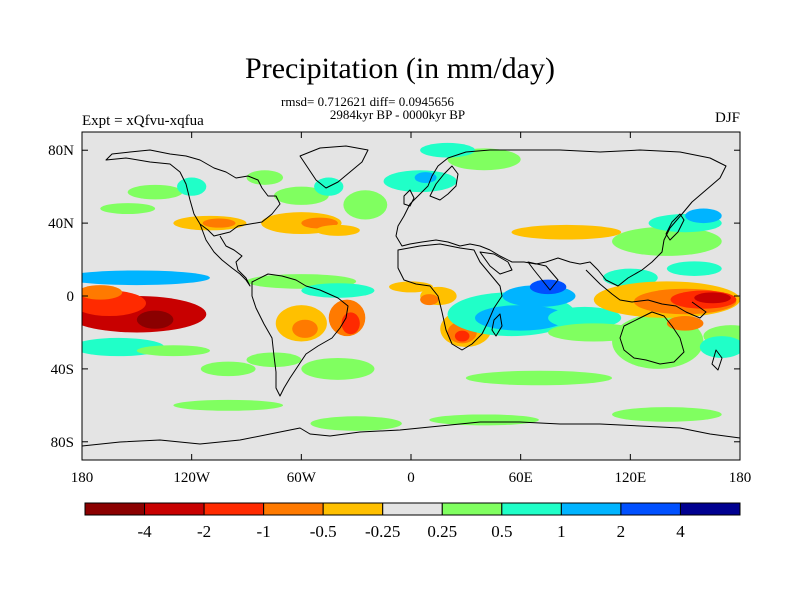  I want to click on experiment-label: Expt = xQfvu-xqfua, so click(143, 121).